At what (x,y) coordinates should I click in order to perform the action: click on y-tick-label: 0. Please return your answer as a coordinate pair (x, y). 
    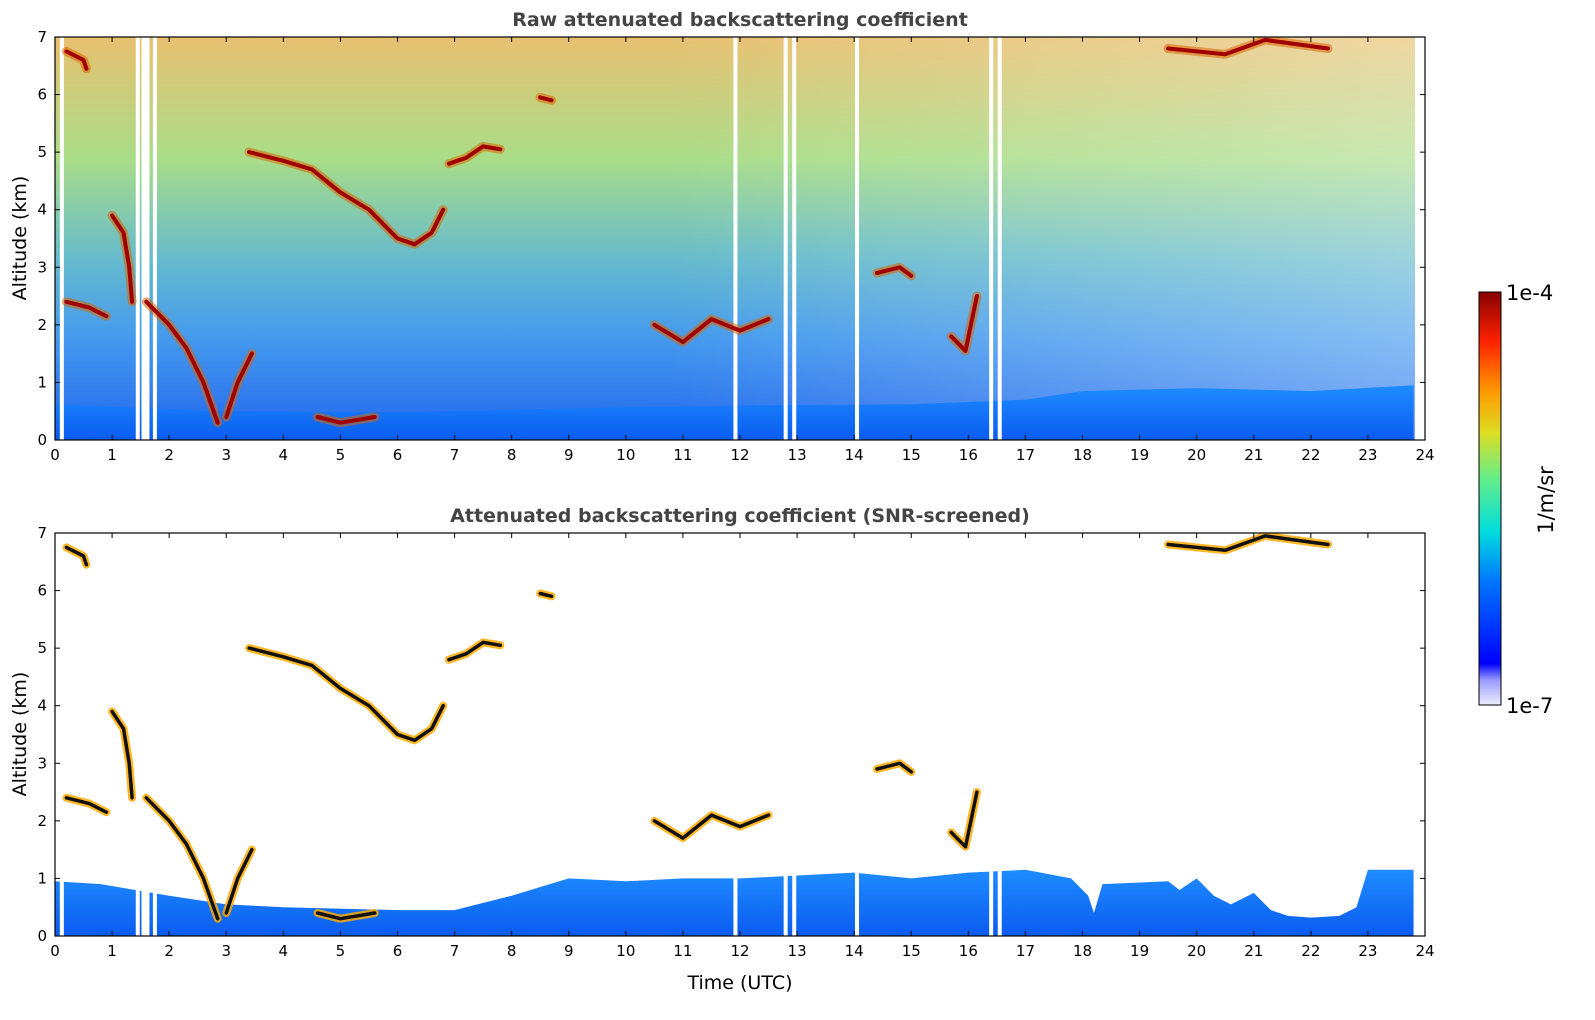
    Looking at the image, I should click on (42, 440).